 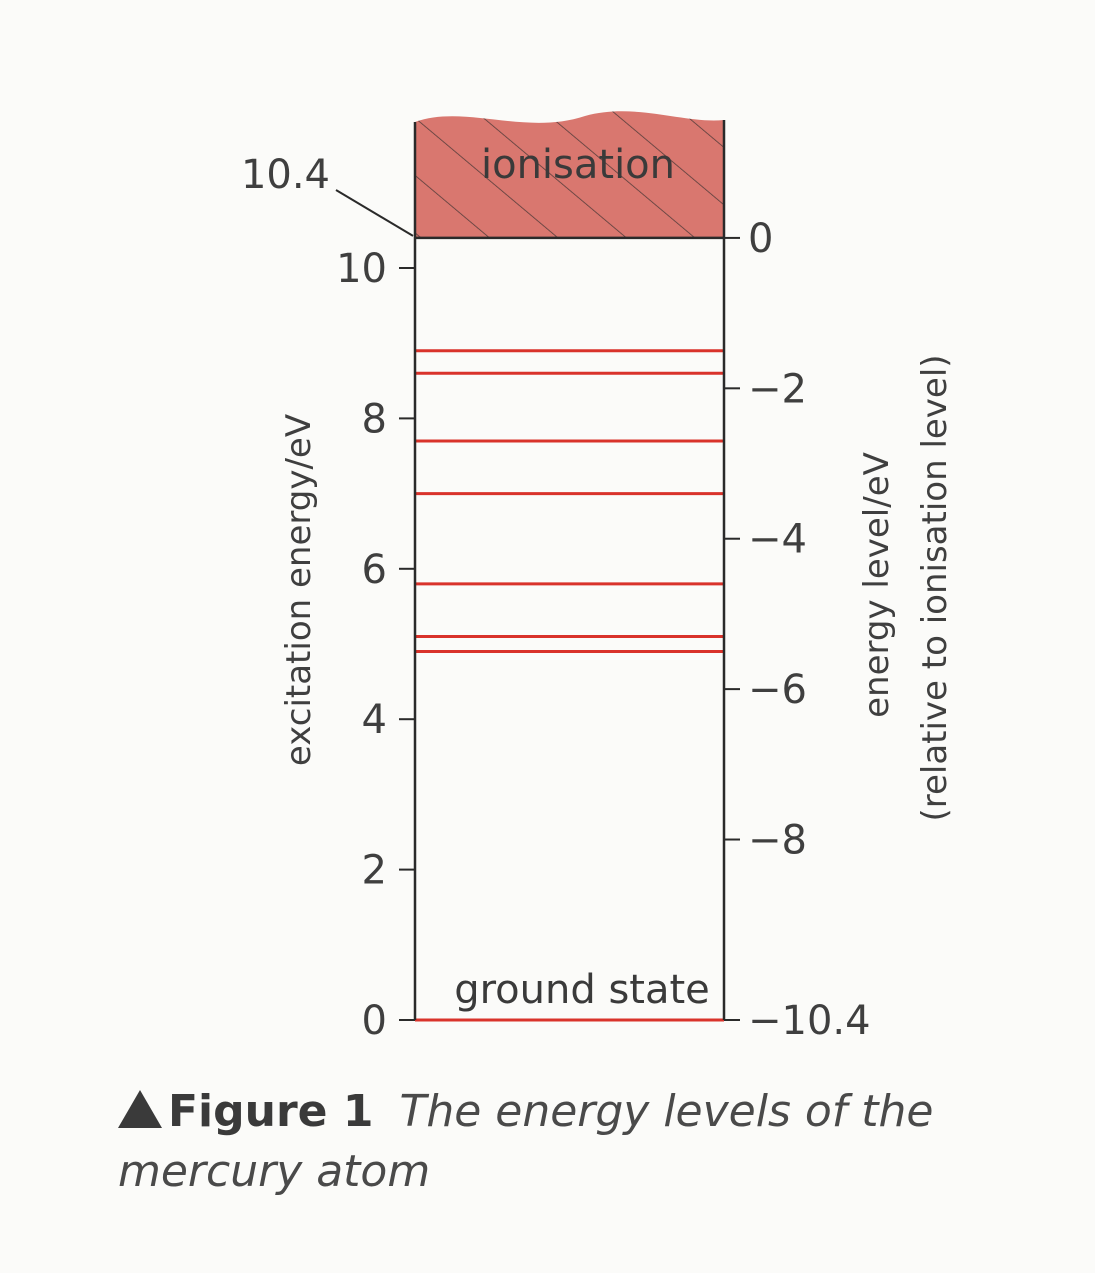 I want to click on left-axis-ticks: 0 2 4 6 8 10, so click(x=375, y=645).